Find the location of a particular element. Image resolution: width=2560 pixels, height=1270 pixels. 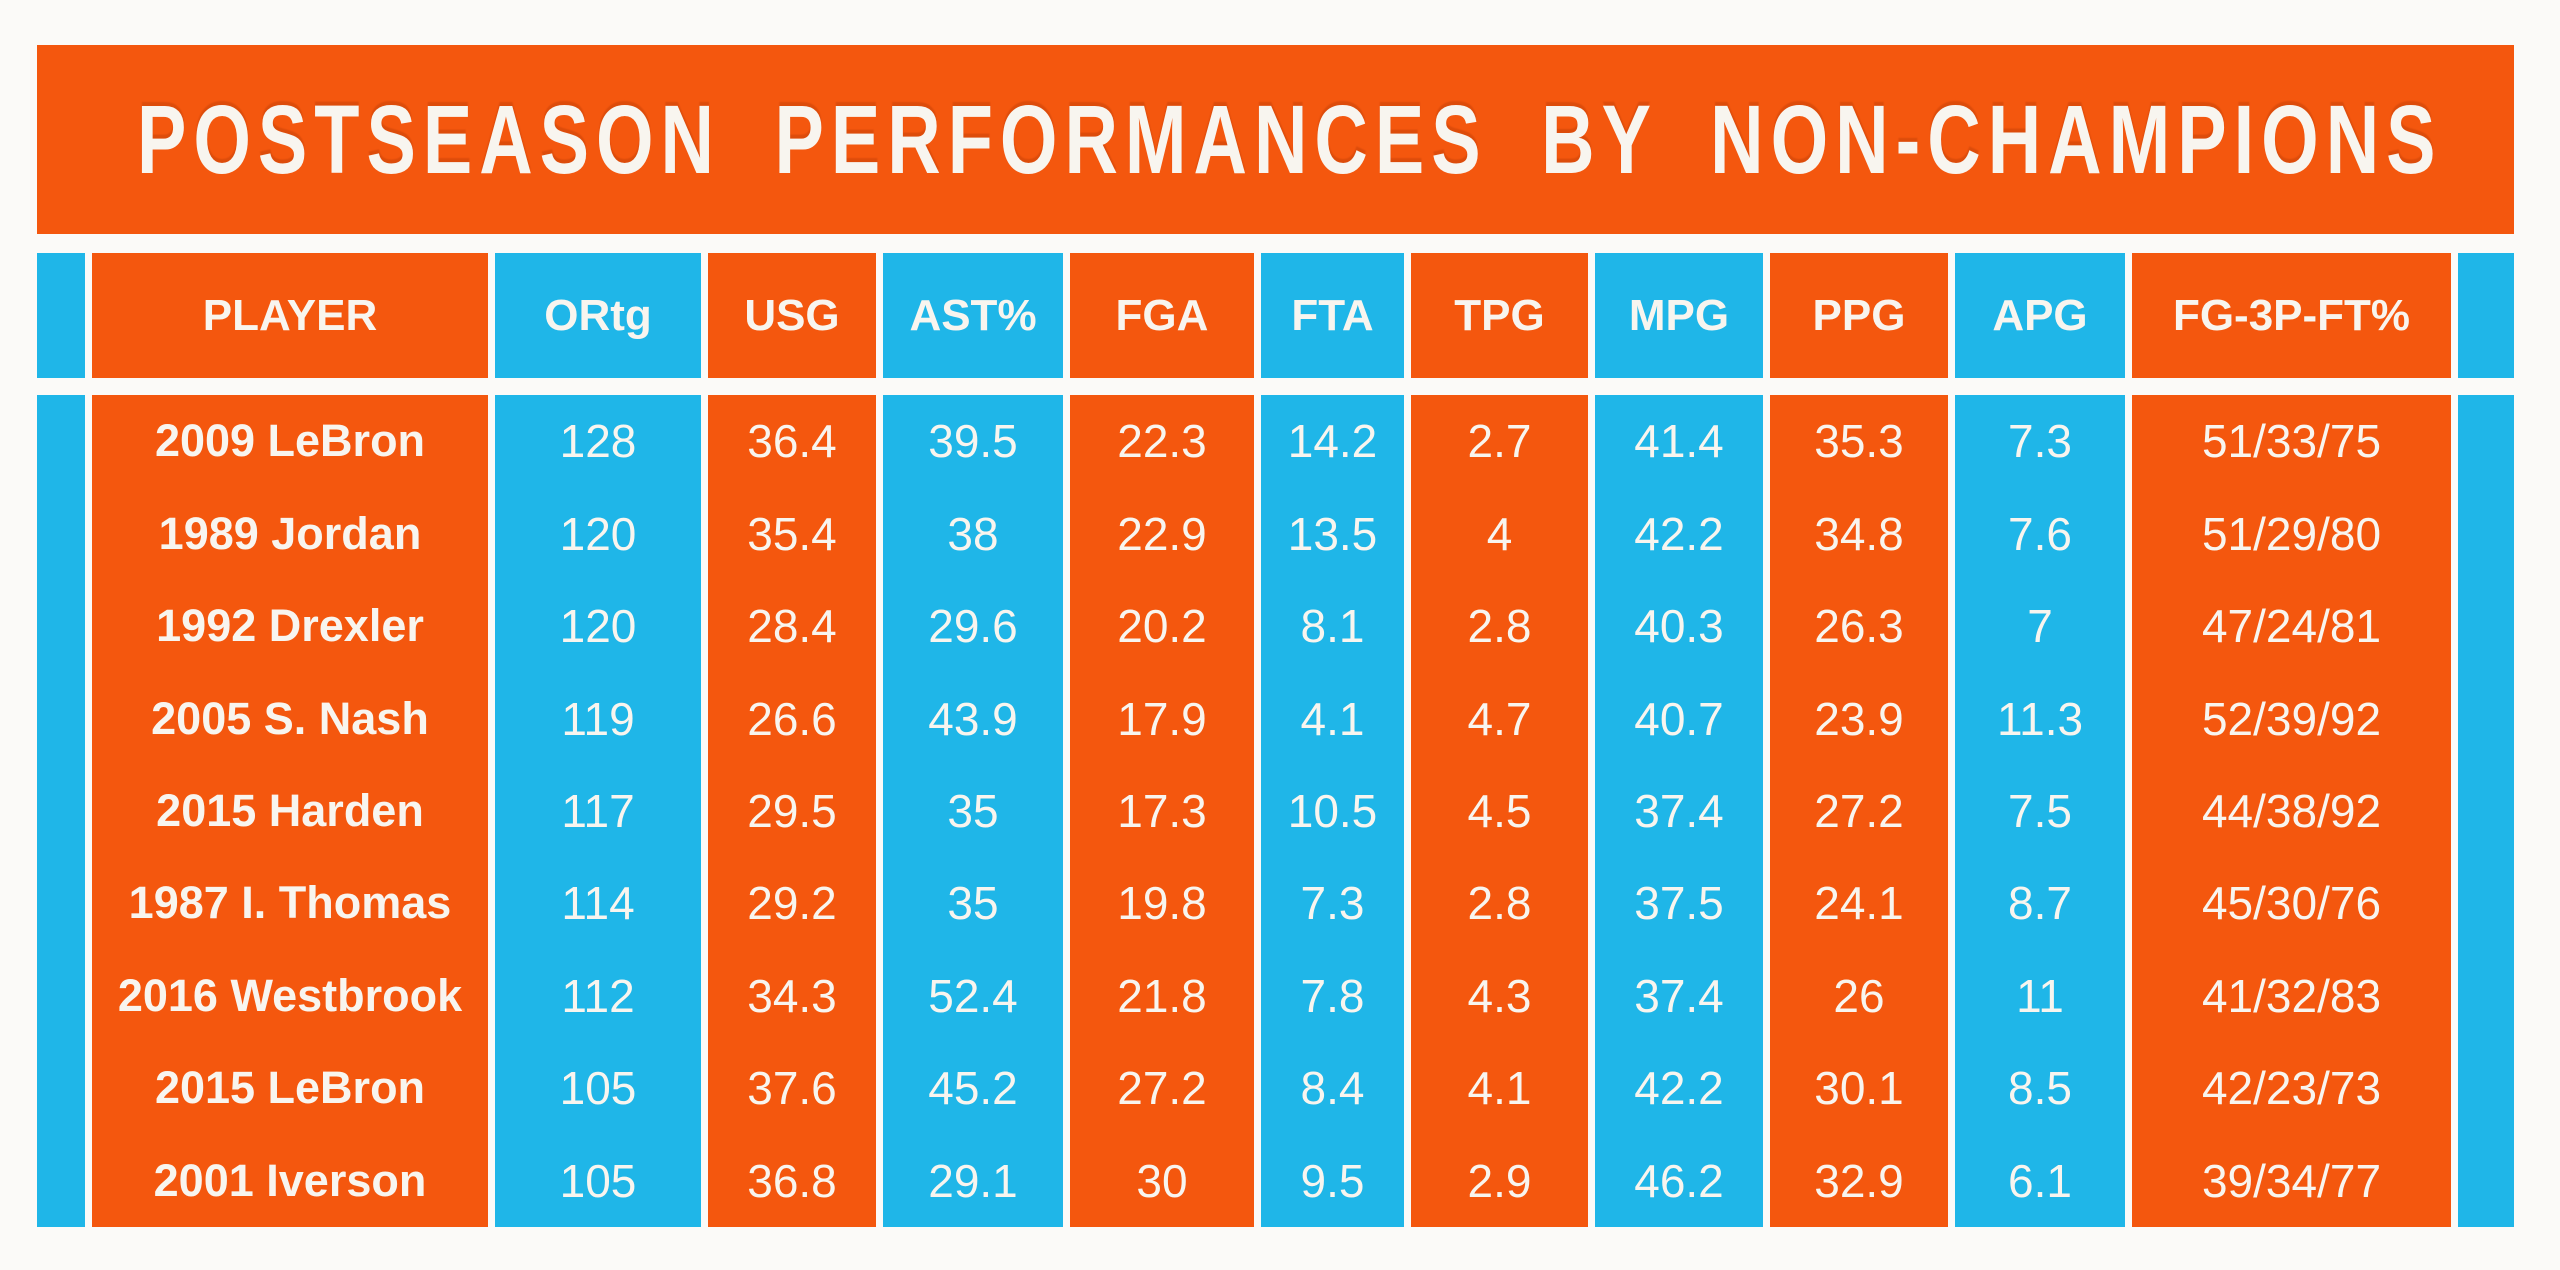

cell-apg: 11.3 is located at coordinates (2040, 718).